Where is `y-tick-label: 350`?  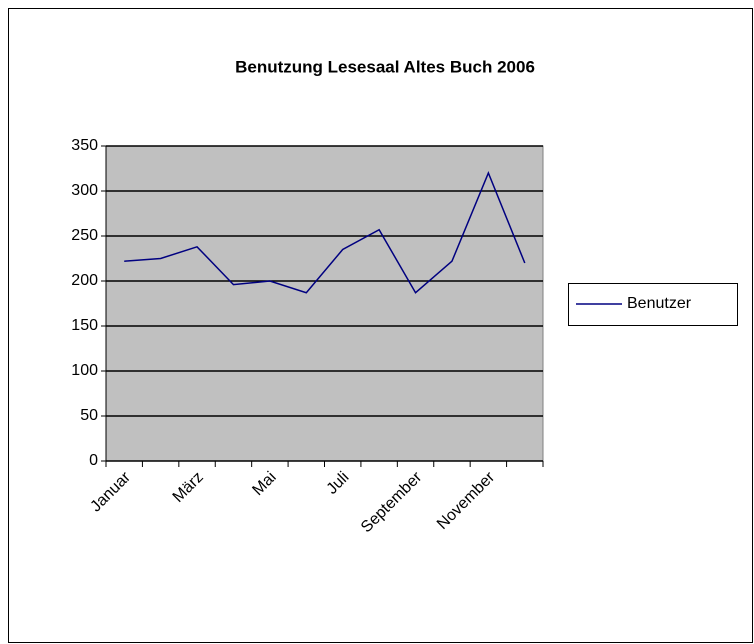
y-tick-label: 350 is located at coordinates (84, 145).